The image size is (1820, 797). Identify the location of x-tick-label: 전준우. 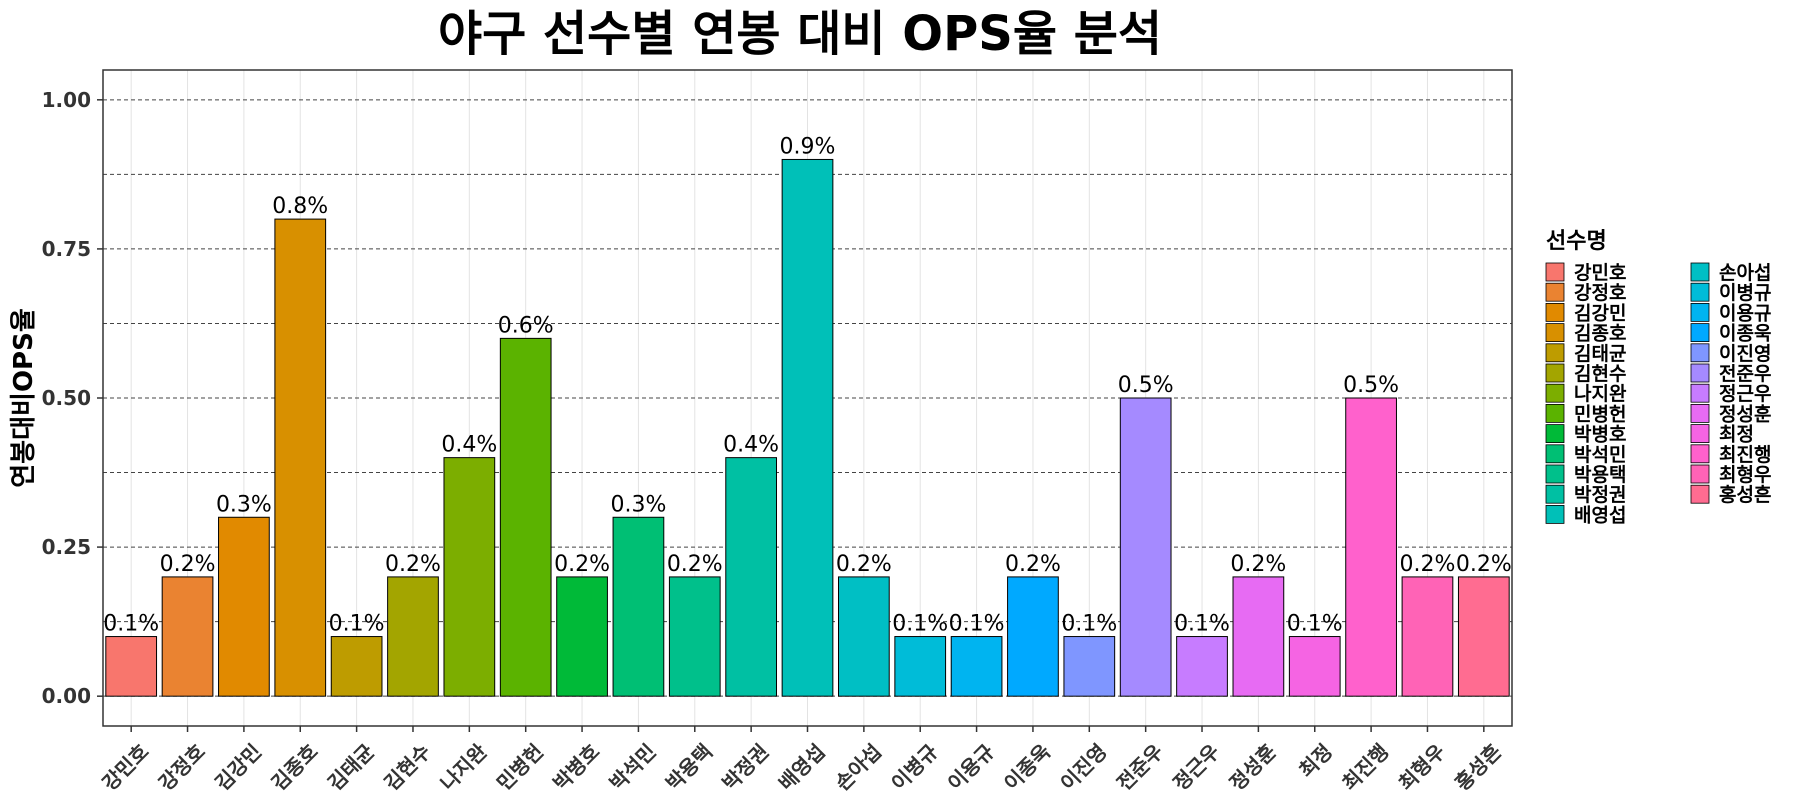
(1140, 767).